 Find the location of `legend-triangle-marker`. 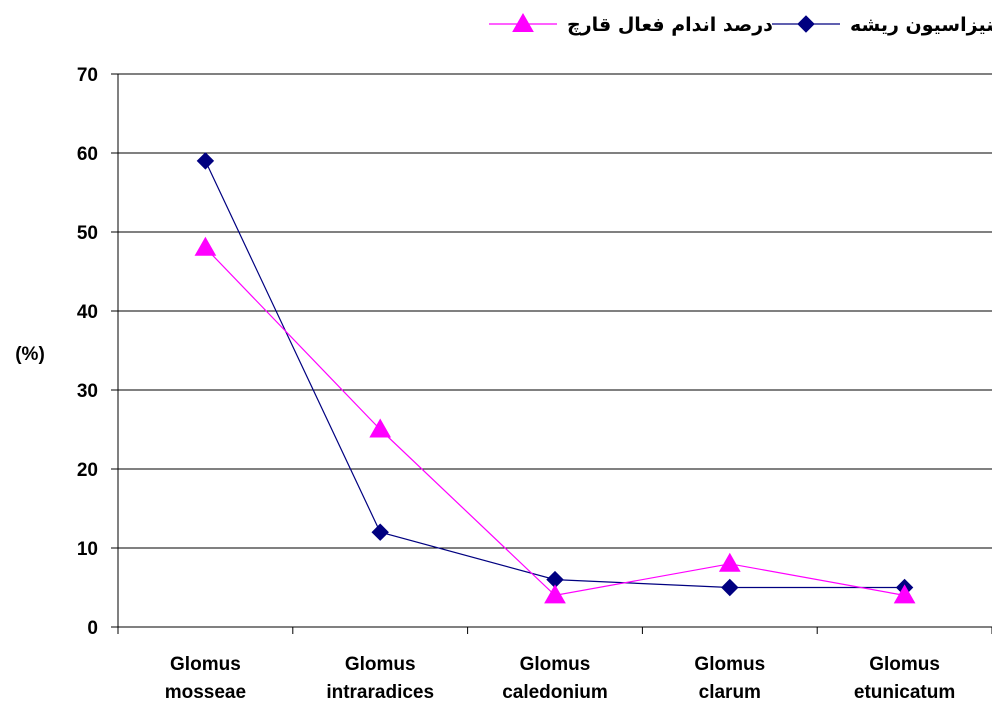

legend-triangle-marker is located at coordinates (523, 22).